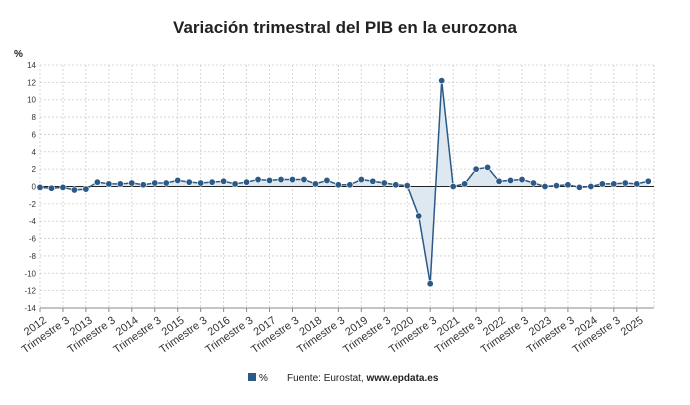  Describe the element at coordinates (33, 256) in the screenshot. I see `y-tick-label: -8` at that location.